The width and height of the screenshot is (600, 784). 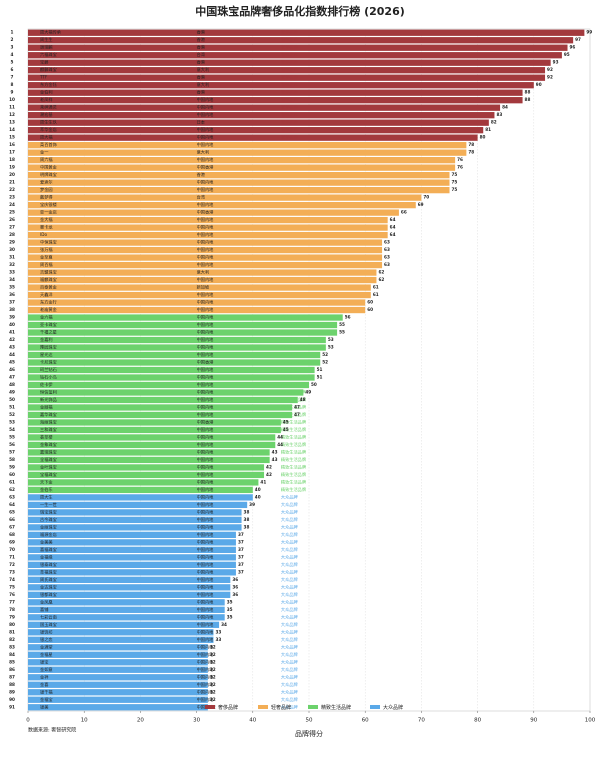 What do you see at coordinates (201, 122) in the screenshot?
I see `origin-label: 日本` at bounding box center [201, 122].